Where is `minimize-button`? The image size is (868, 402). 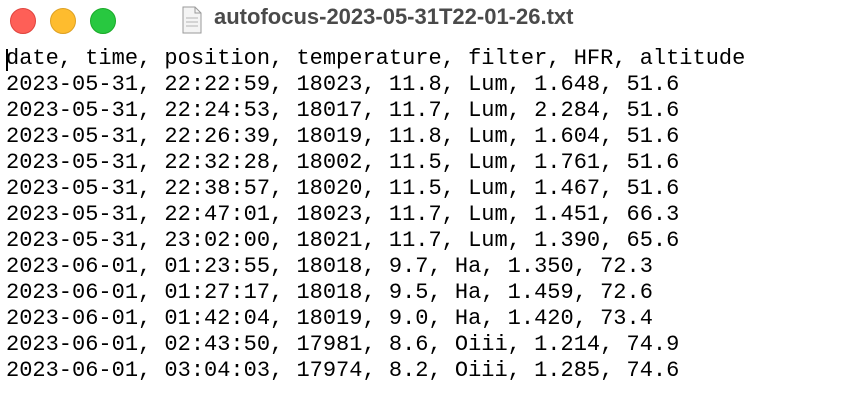 minimize-button is located at coordinates (63, 21).